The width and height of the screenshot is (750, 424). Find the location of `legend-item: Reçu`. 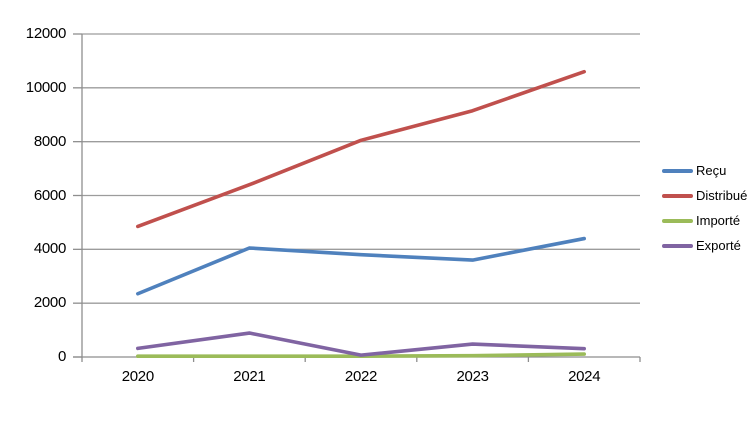

legend-item: Reçu is located at coordinates (704, 170).